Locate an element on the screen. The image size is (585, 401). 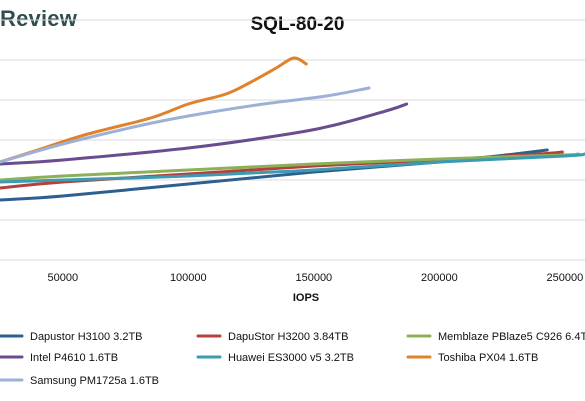
legend-entry-label: Memblaze PBlaze5 C926 6.4TB is located at coordinates (511, 337).